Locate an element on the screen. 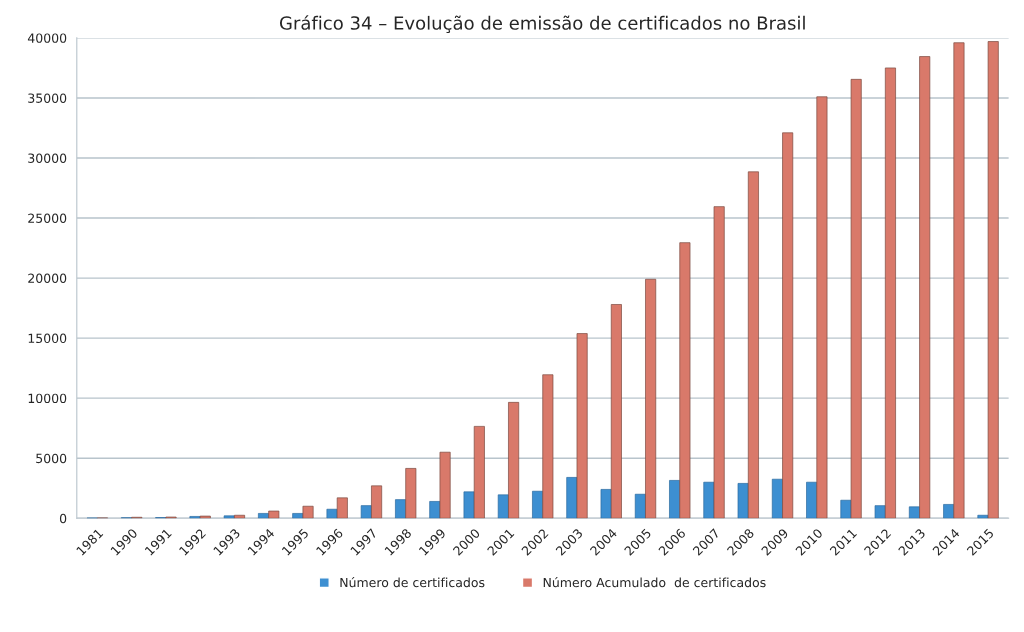 This screenshot has height=632, width=1024. y-tick-label: 15000 is located at coordinates (47, 338).